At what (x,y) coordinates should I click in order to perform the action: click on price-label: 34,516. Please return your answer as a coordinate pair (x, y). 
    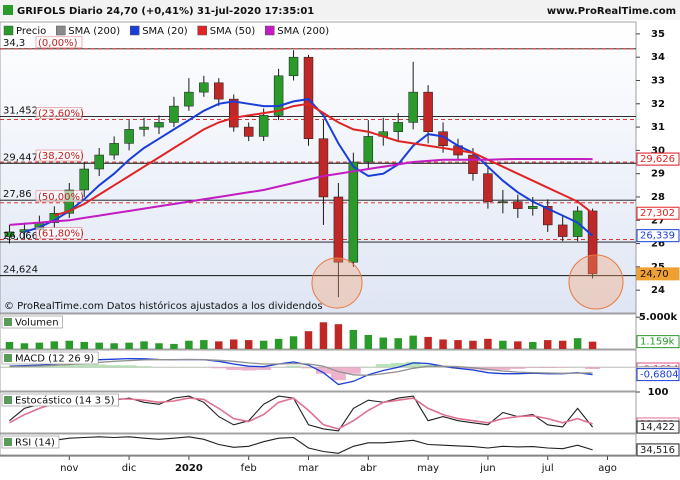
    Looking at the image, I should click on (657, 450).